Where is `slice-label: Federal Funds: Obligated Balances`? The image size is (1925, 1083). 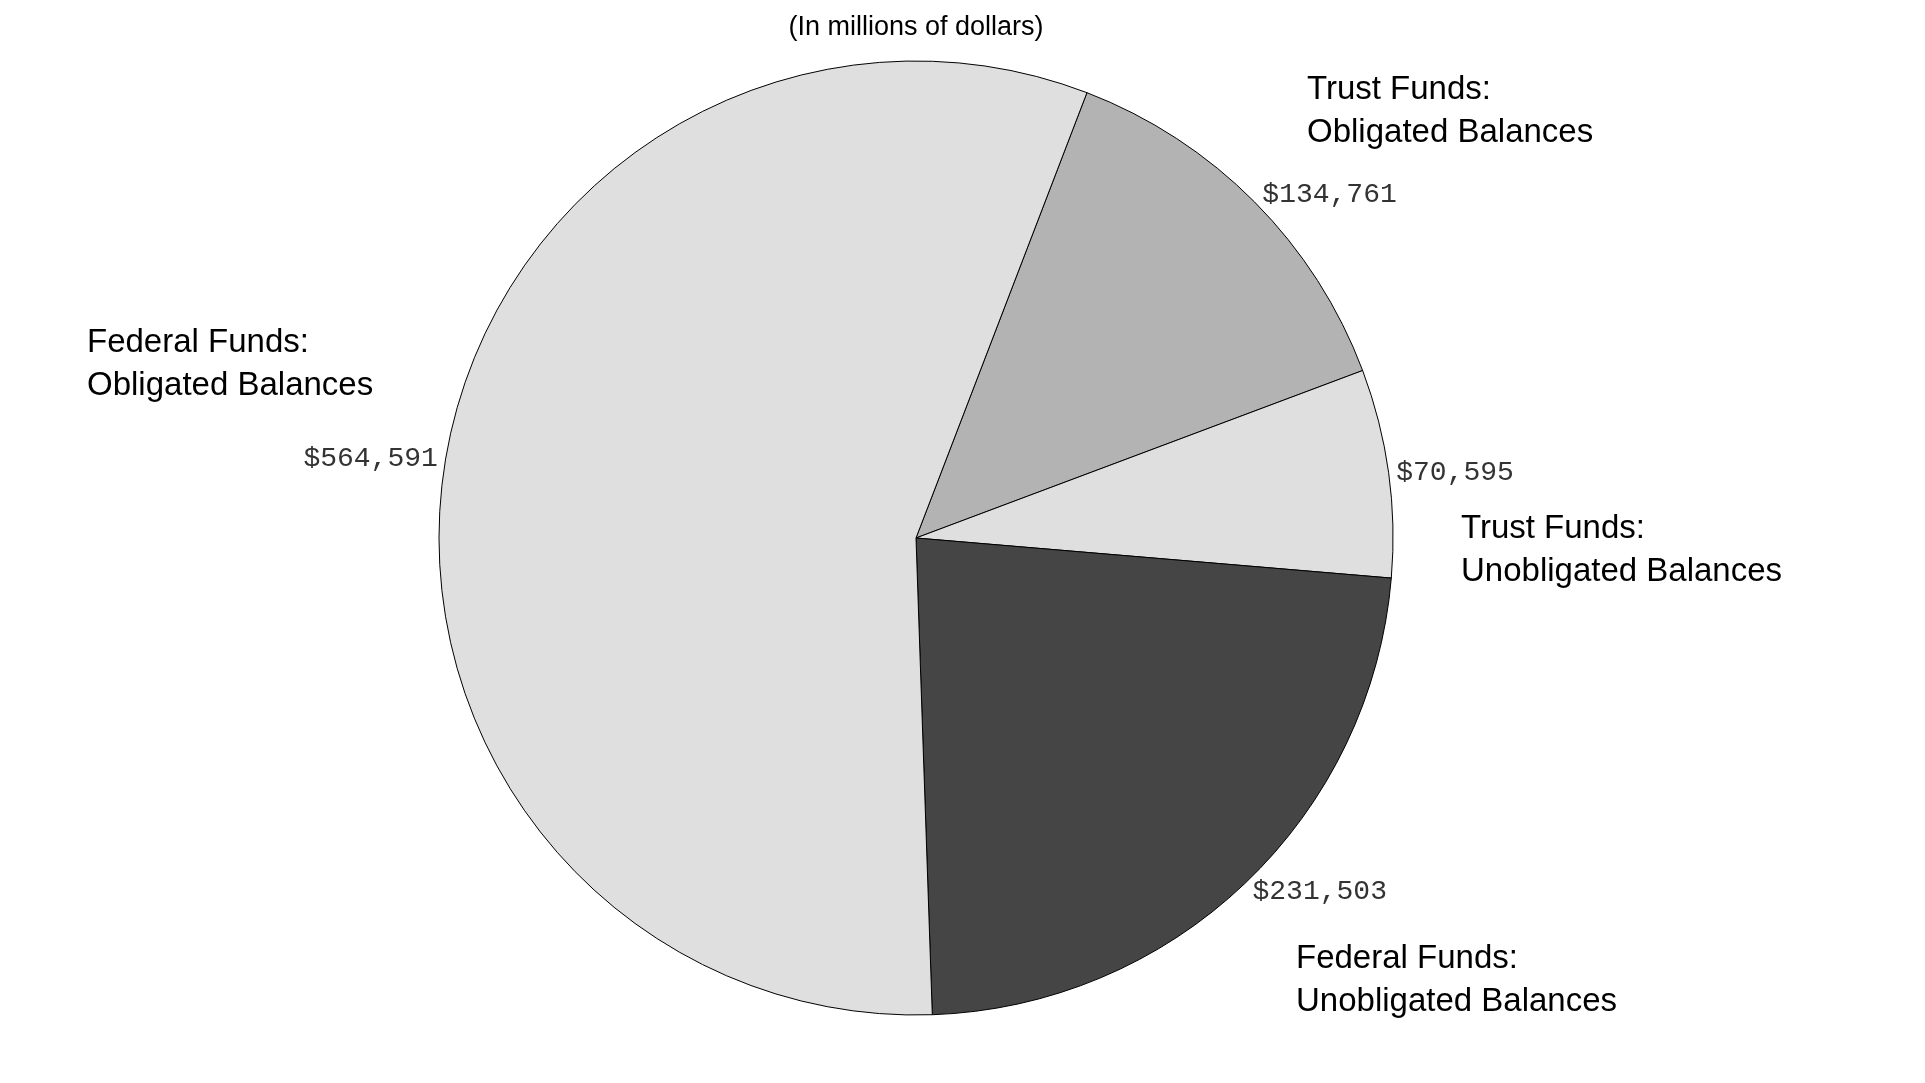
slice-label: Federal Funds: Obligated Balances is located at coordinates (230, 362).